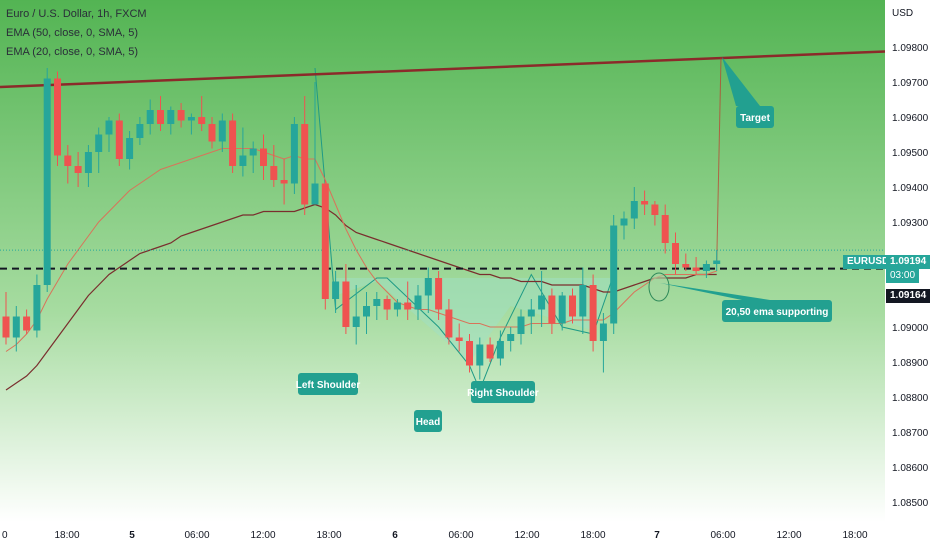  I want to click on time-tick-label: 6, so click(395, 535).